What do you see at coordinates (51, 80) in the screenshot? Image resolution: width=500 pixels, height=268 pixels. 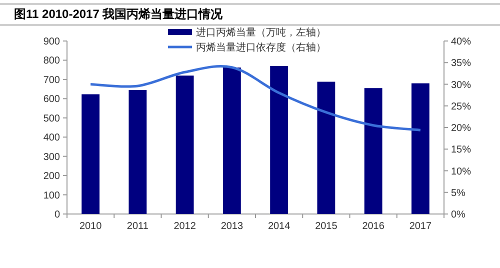 I see `y-tick-label: 700` at bounding box center [51, 80].